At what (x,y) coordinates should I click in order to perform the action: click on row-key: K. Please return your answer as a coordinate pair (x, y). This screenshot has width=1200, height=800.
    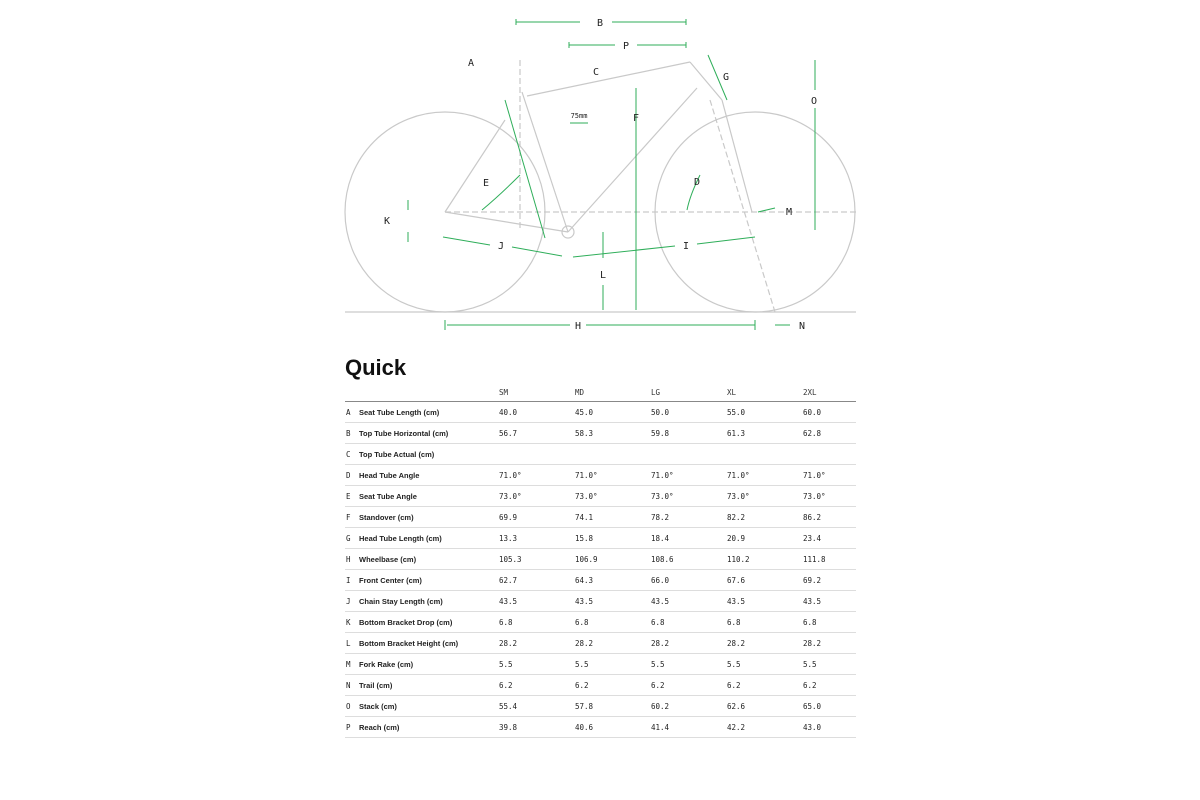
    Looking at the image, I should click on (351, 622).